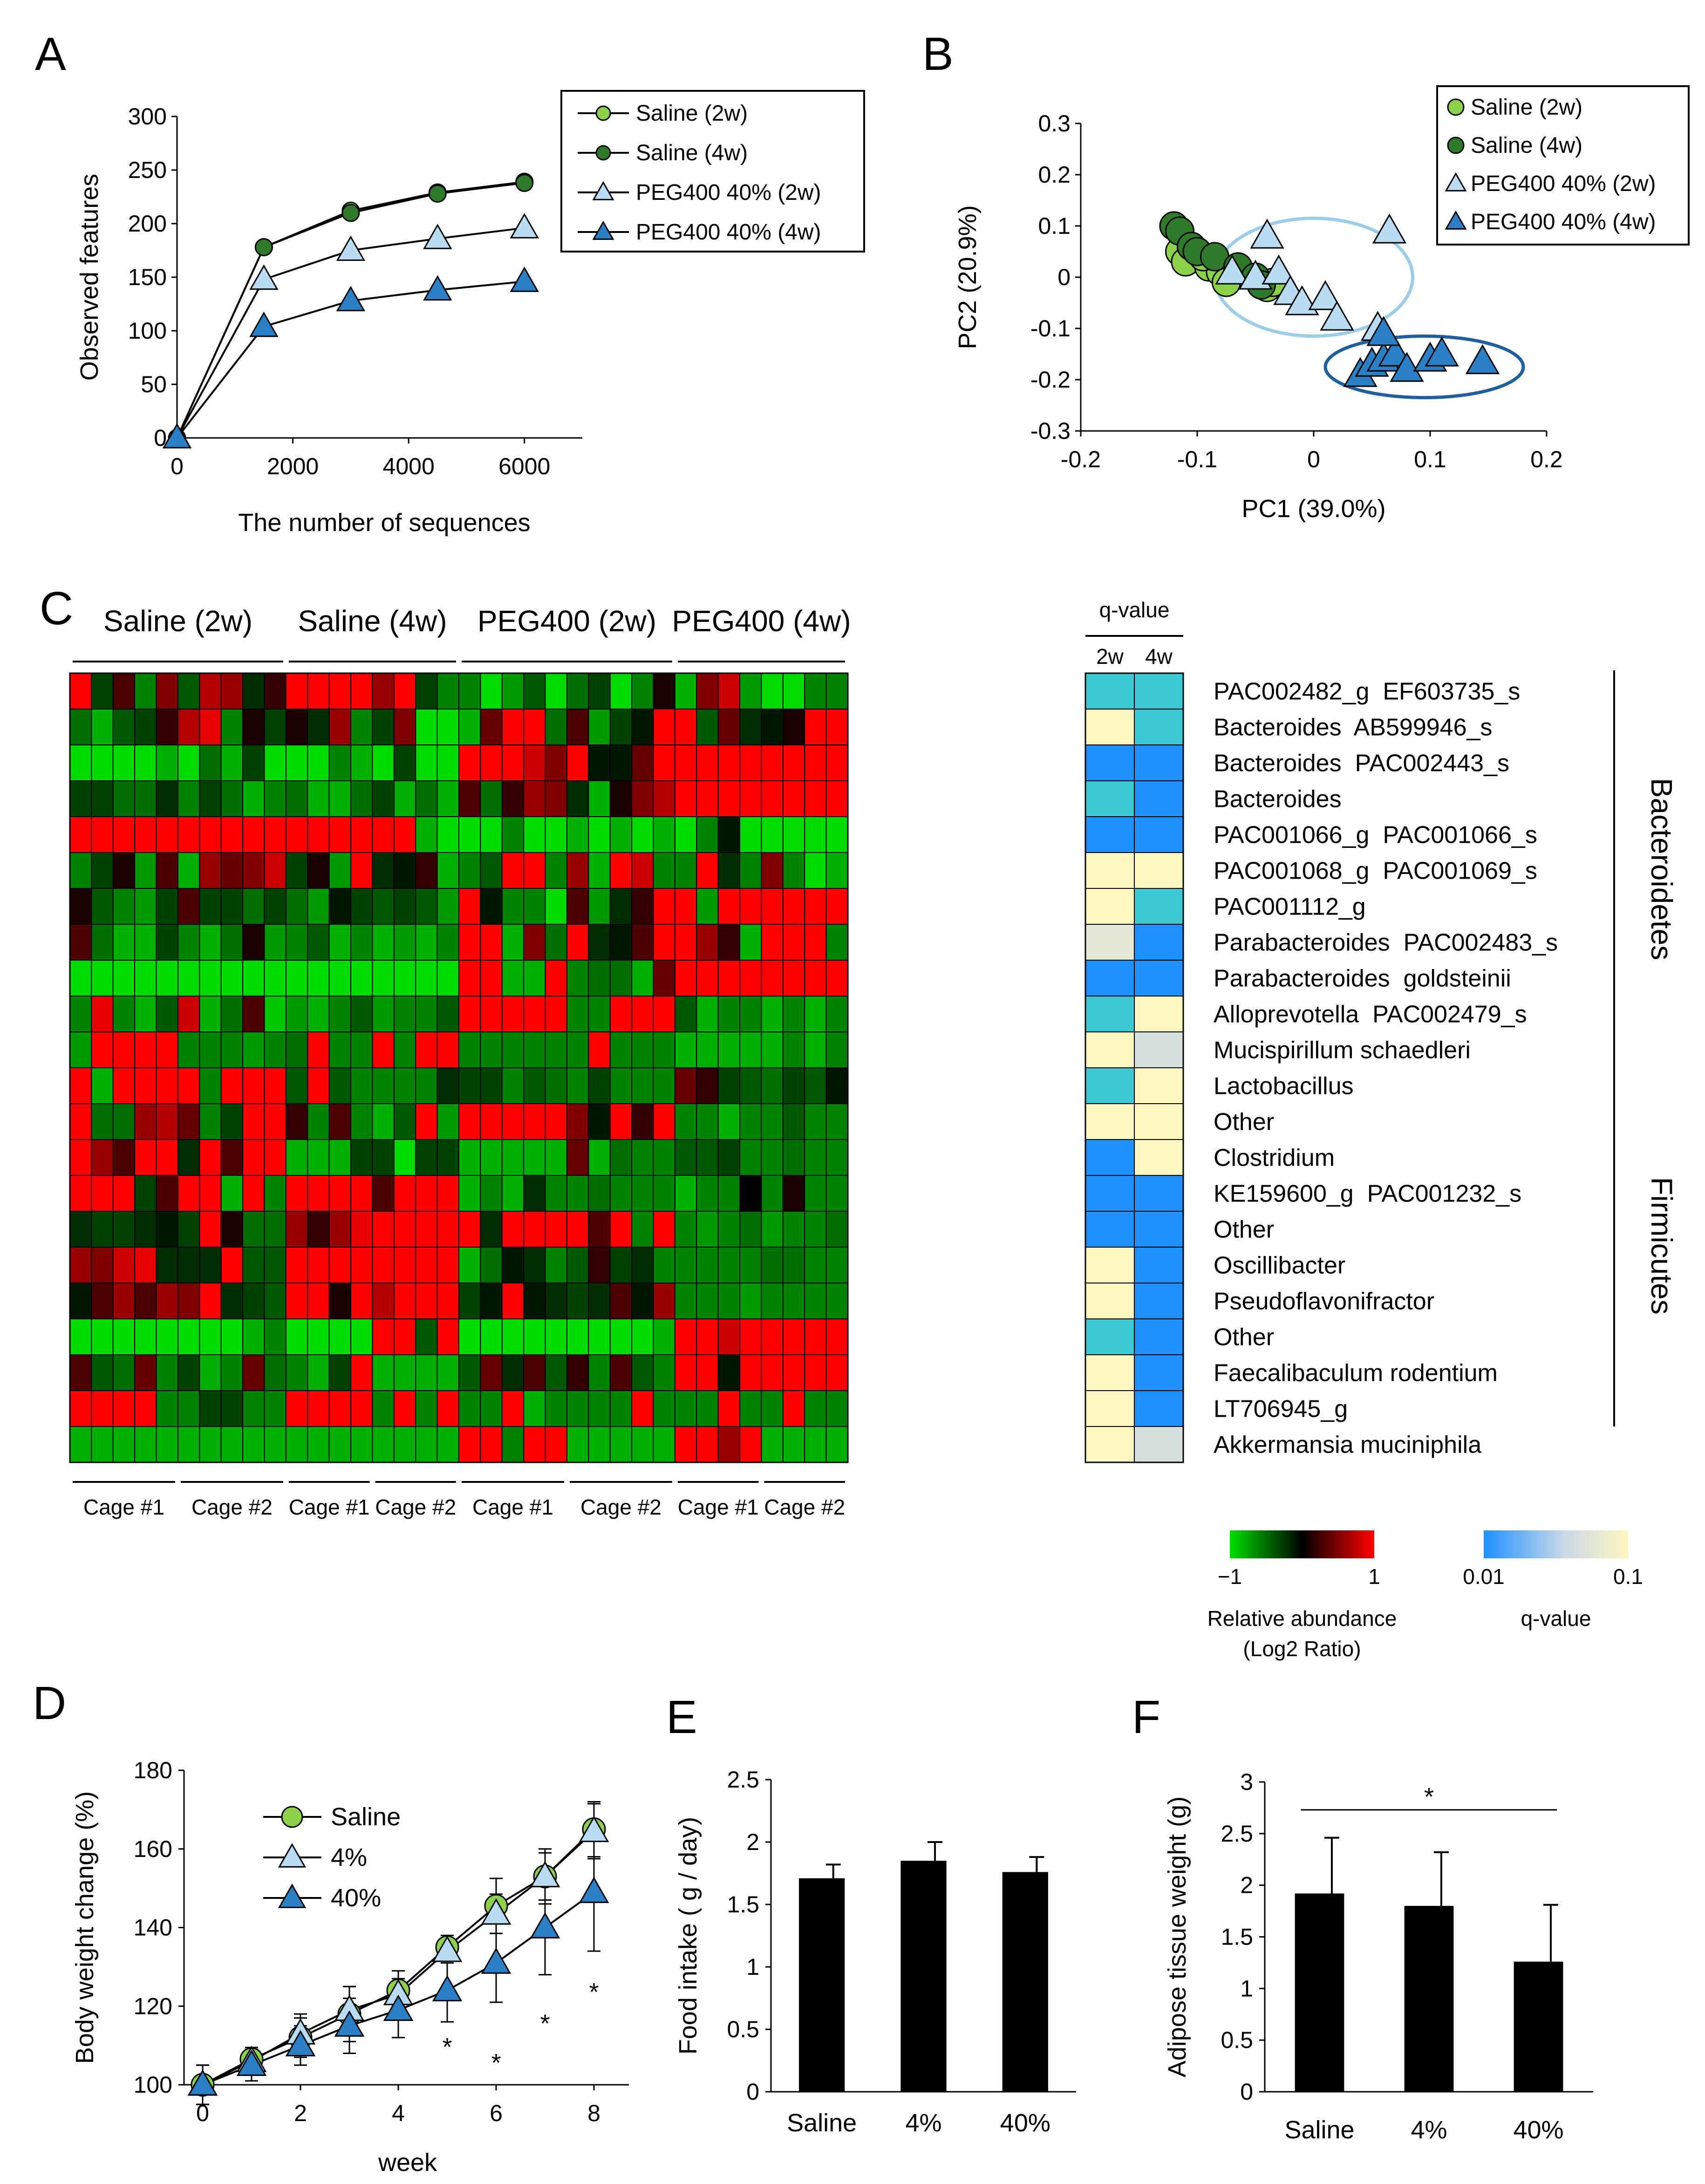 This screenshot has width=1705, height=2184. Describe the element at coordinates (153, 1770) in the screenshot. I see `y-tick-label: 180` at that location.